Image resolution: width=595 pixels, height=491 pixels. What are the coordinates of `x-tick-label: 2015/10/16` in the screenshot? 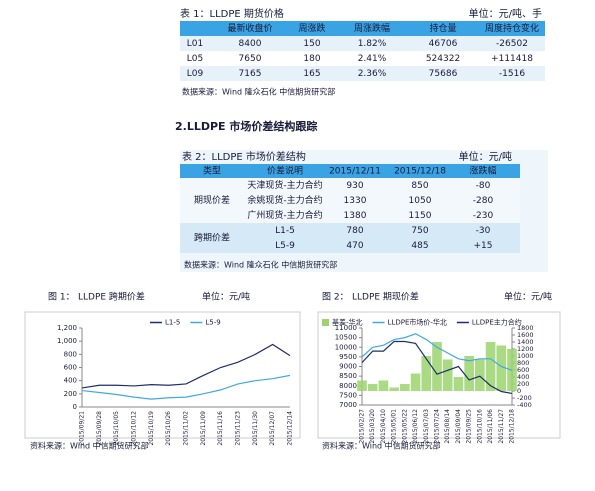 It's located at (479, 426).